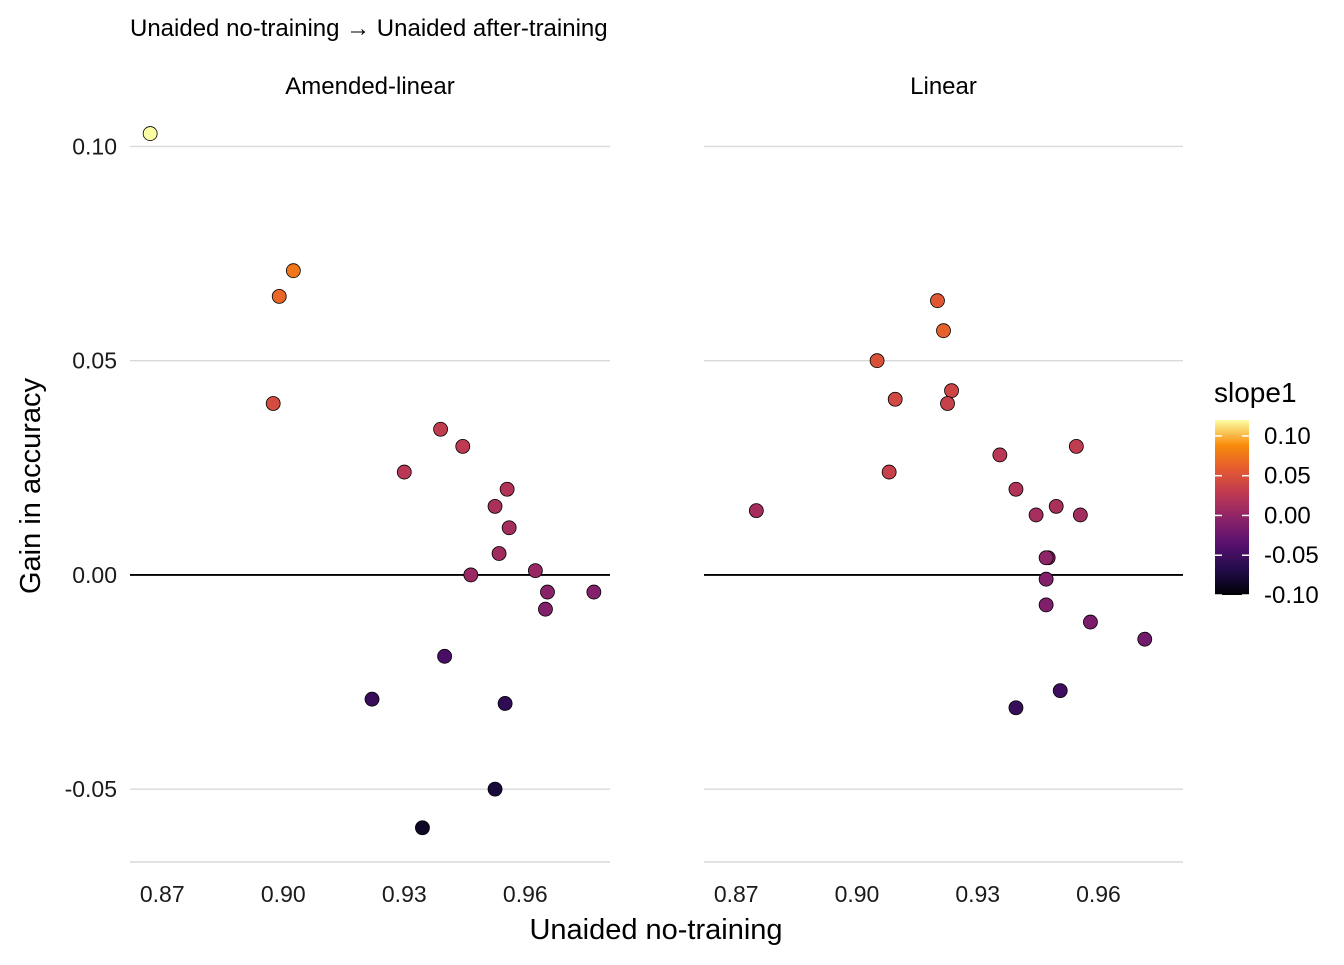  I want to click on color-legend: slope1 0.10 0.05 0.00 -0.05 -0.10, so click(1266, 493).